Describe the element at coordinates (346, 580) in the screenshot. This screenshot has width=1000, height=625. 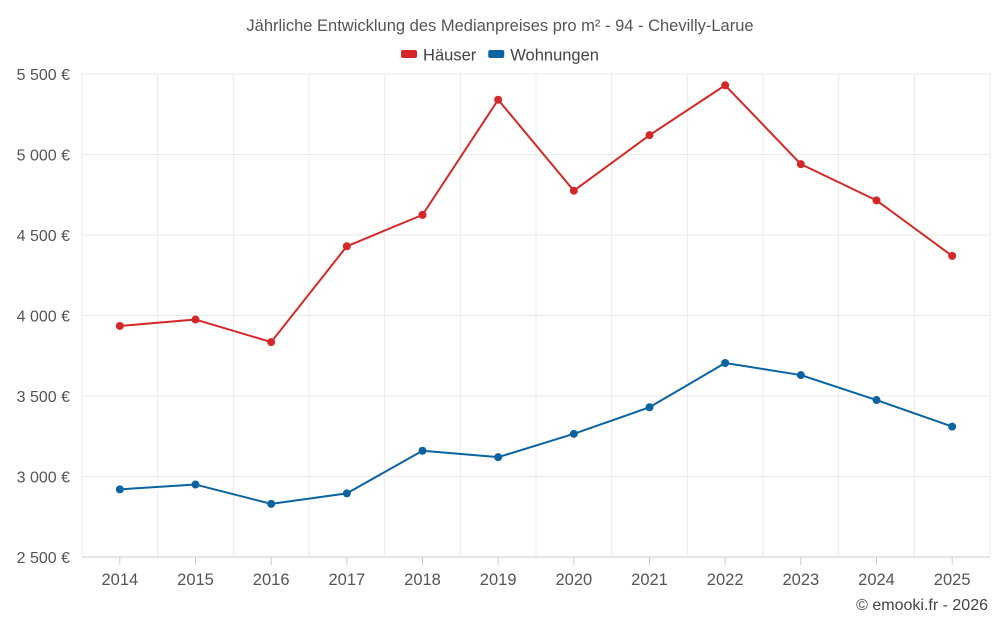
I see `x-tick-label: 2017` at that location.